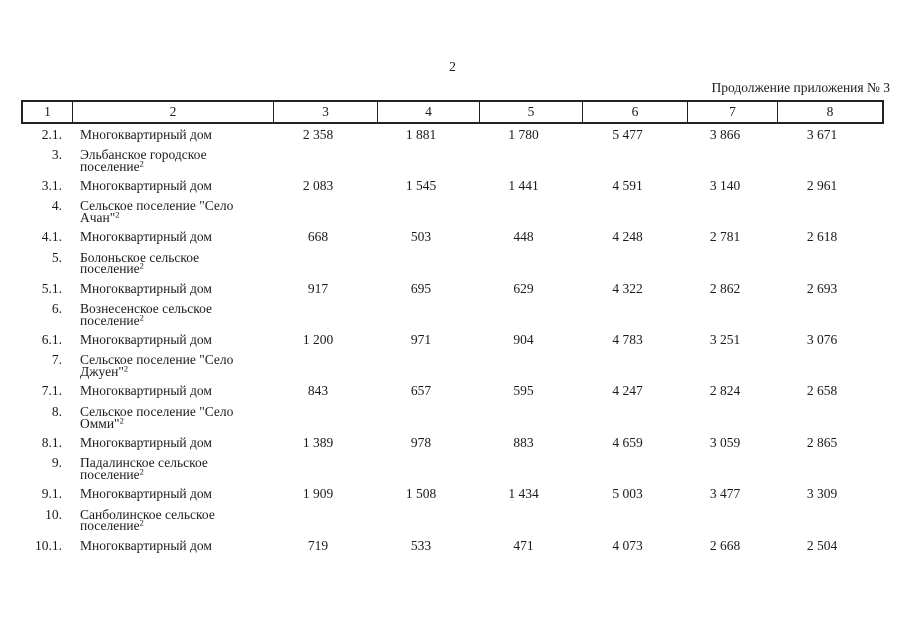  I want to click on row-number: 7., so click(56, 360).